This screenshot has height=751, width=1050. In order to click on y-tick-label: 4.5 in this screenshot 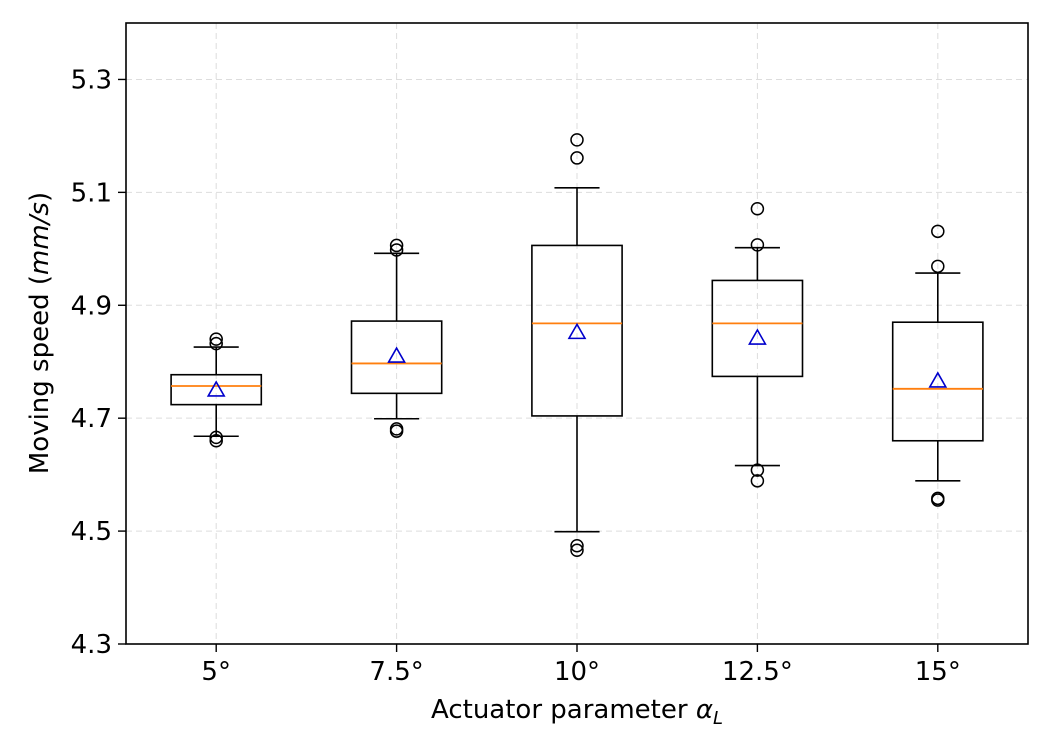, I will do `click(91, 532)`.